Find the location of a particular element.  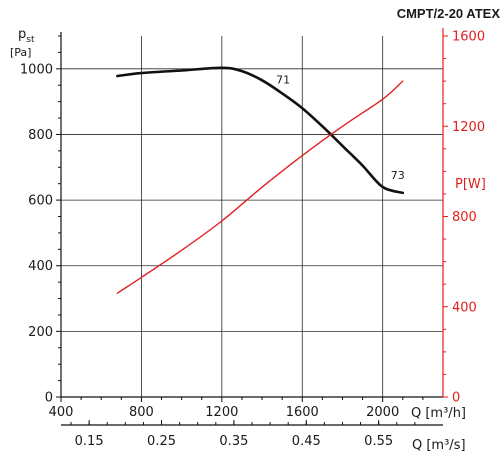

y-left-unit: [Pa] is located at coordinates (20, 52).